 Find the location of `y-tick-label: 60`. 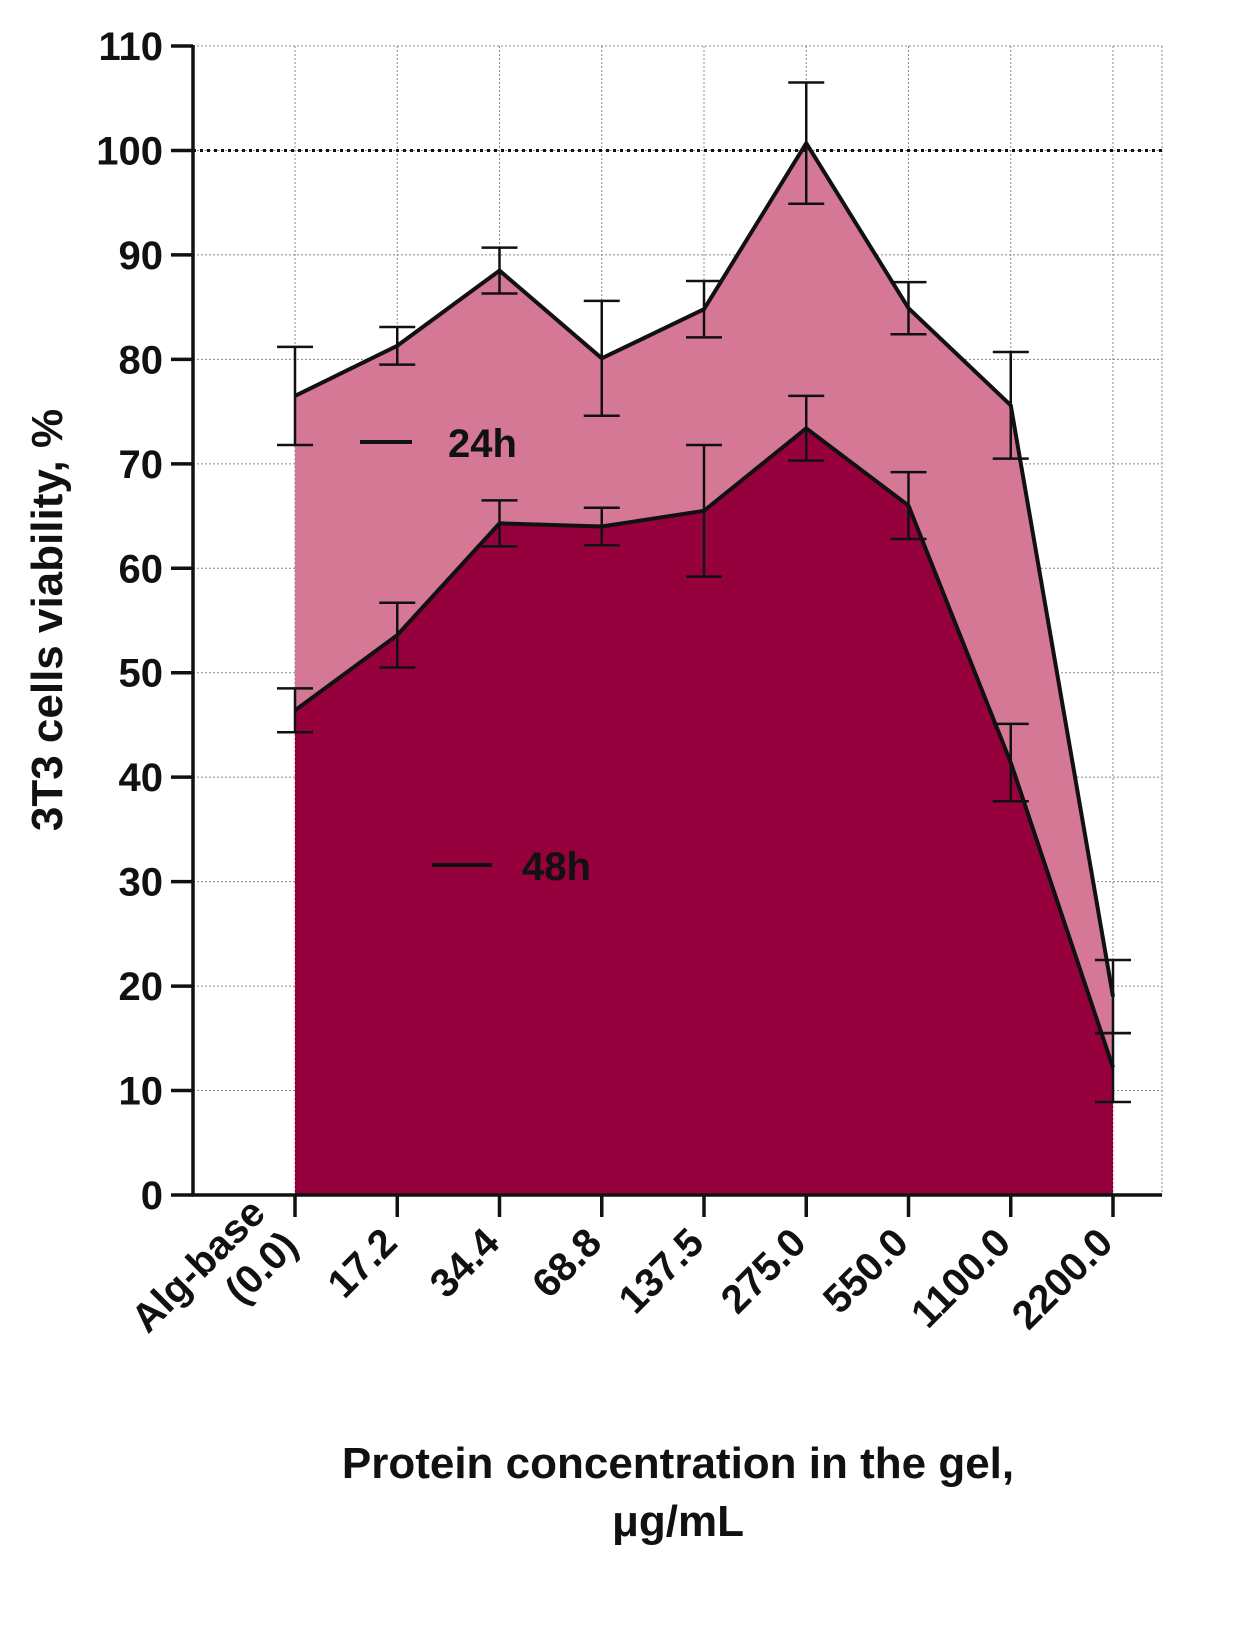

y-tick-label: 60 is located at coordinates (141, 569).